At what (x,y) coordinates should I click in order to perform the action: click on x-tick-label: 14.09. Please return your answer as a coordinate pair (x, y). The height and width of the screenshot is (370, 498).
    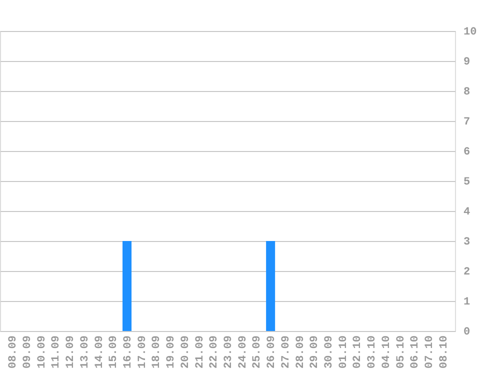
    Looking at the image, I should click on (100, 352).